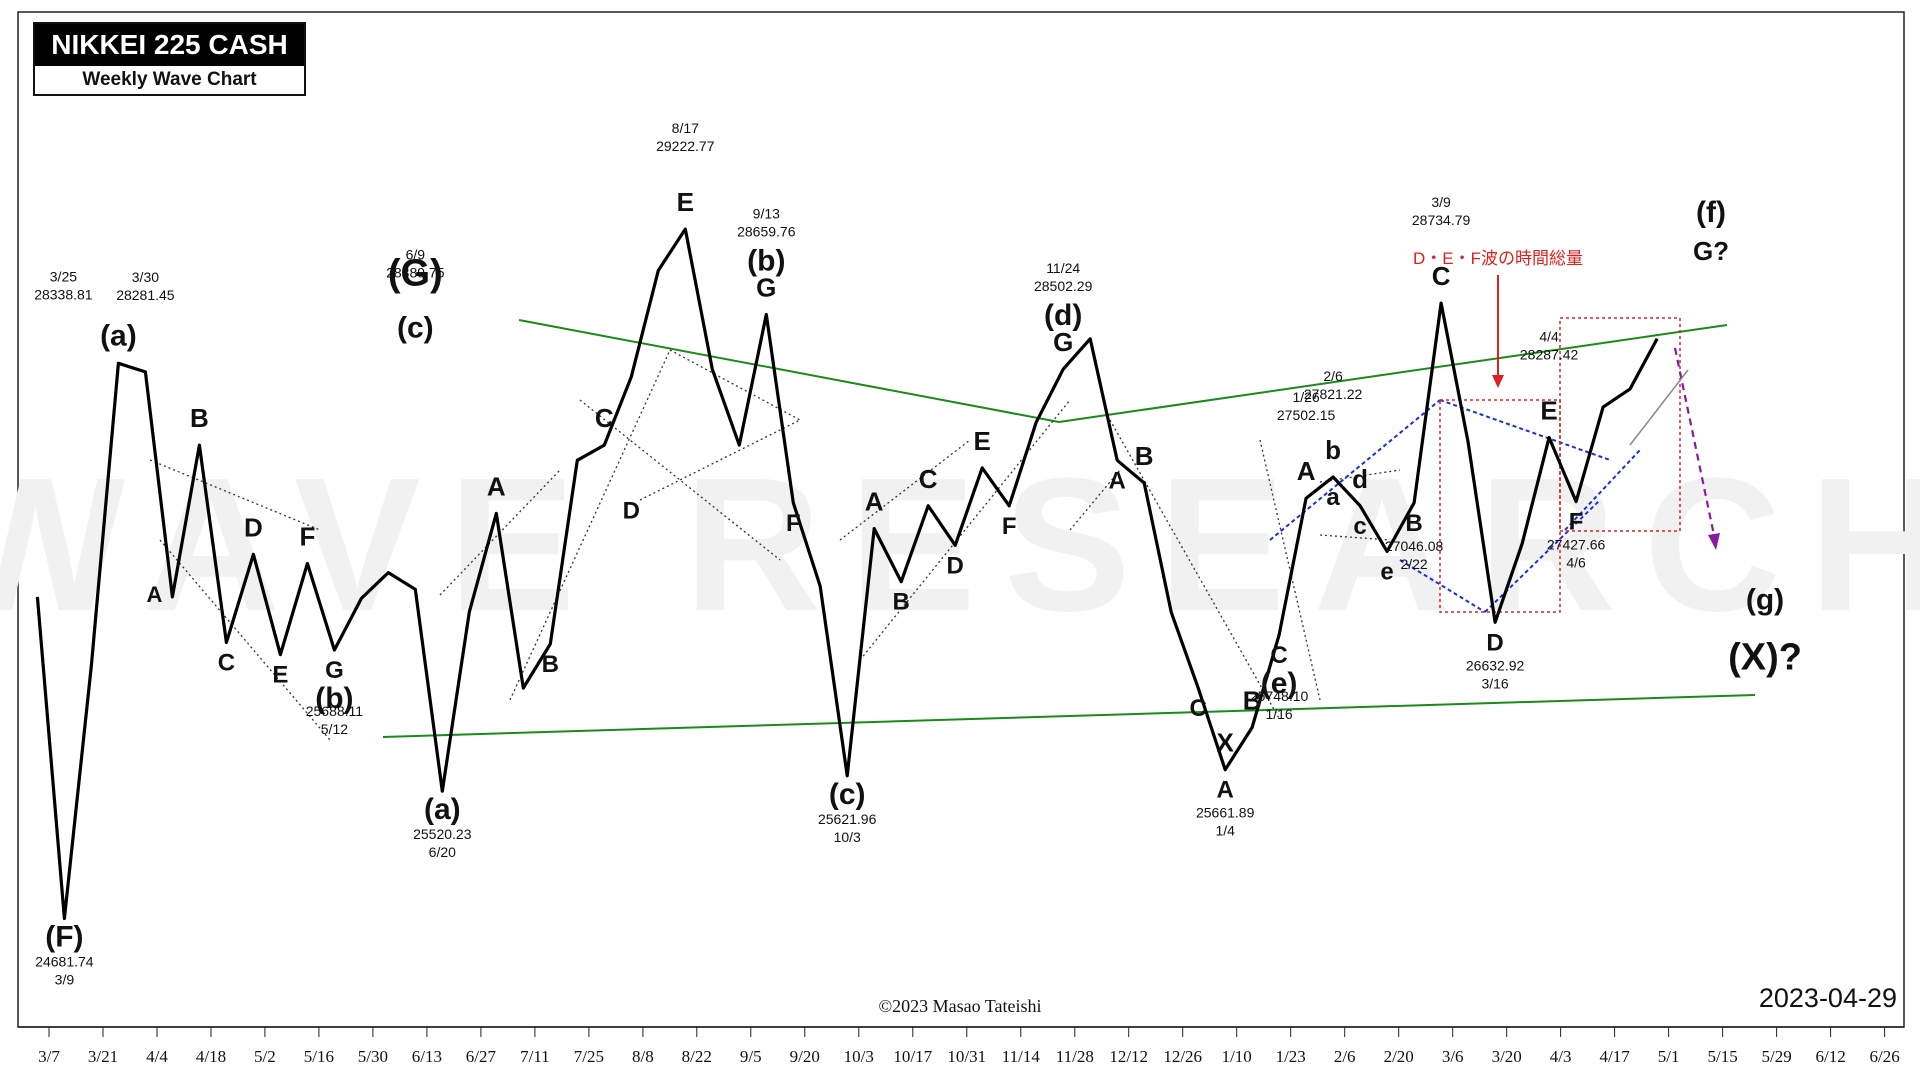 This screenshot has height=1085, width=1920. Describe the element at coordinates (307, 537) in the screenshot. I see `wave-label-13: F` at that location.